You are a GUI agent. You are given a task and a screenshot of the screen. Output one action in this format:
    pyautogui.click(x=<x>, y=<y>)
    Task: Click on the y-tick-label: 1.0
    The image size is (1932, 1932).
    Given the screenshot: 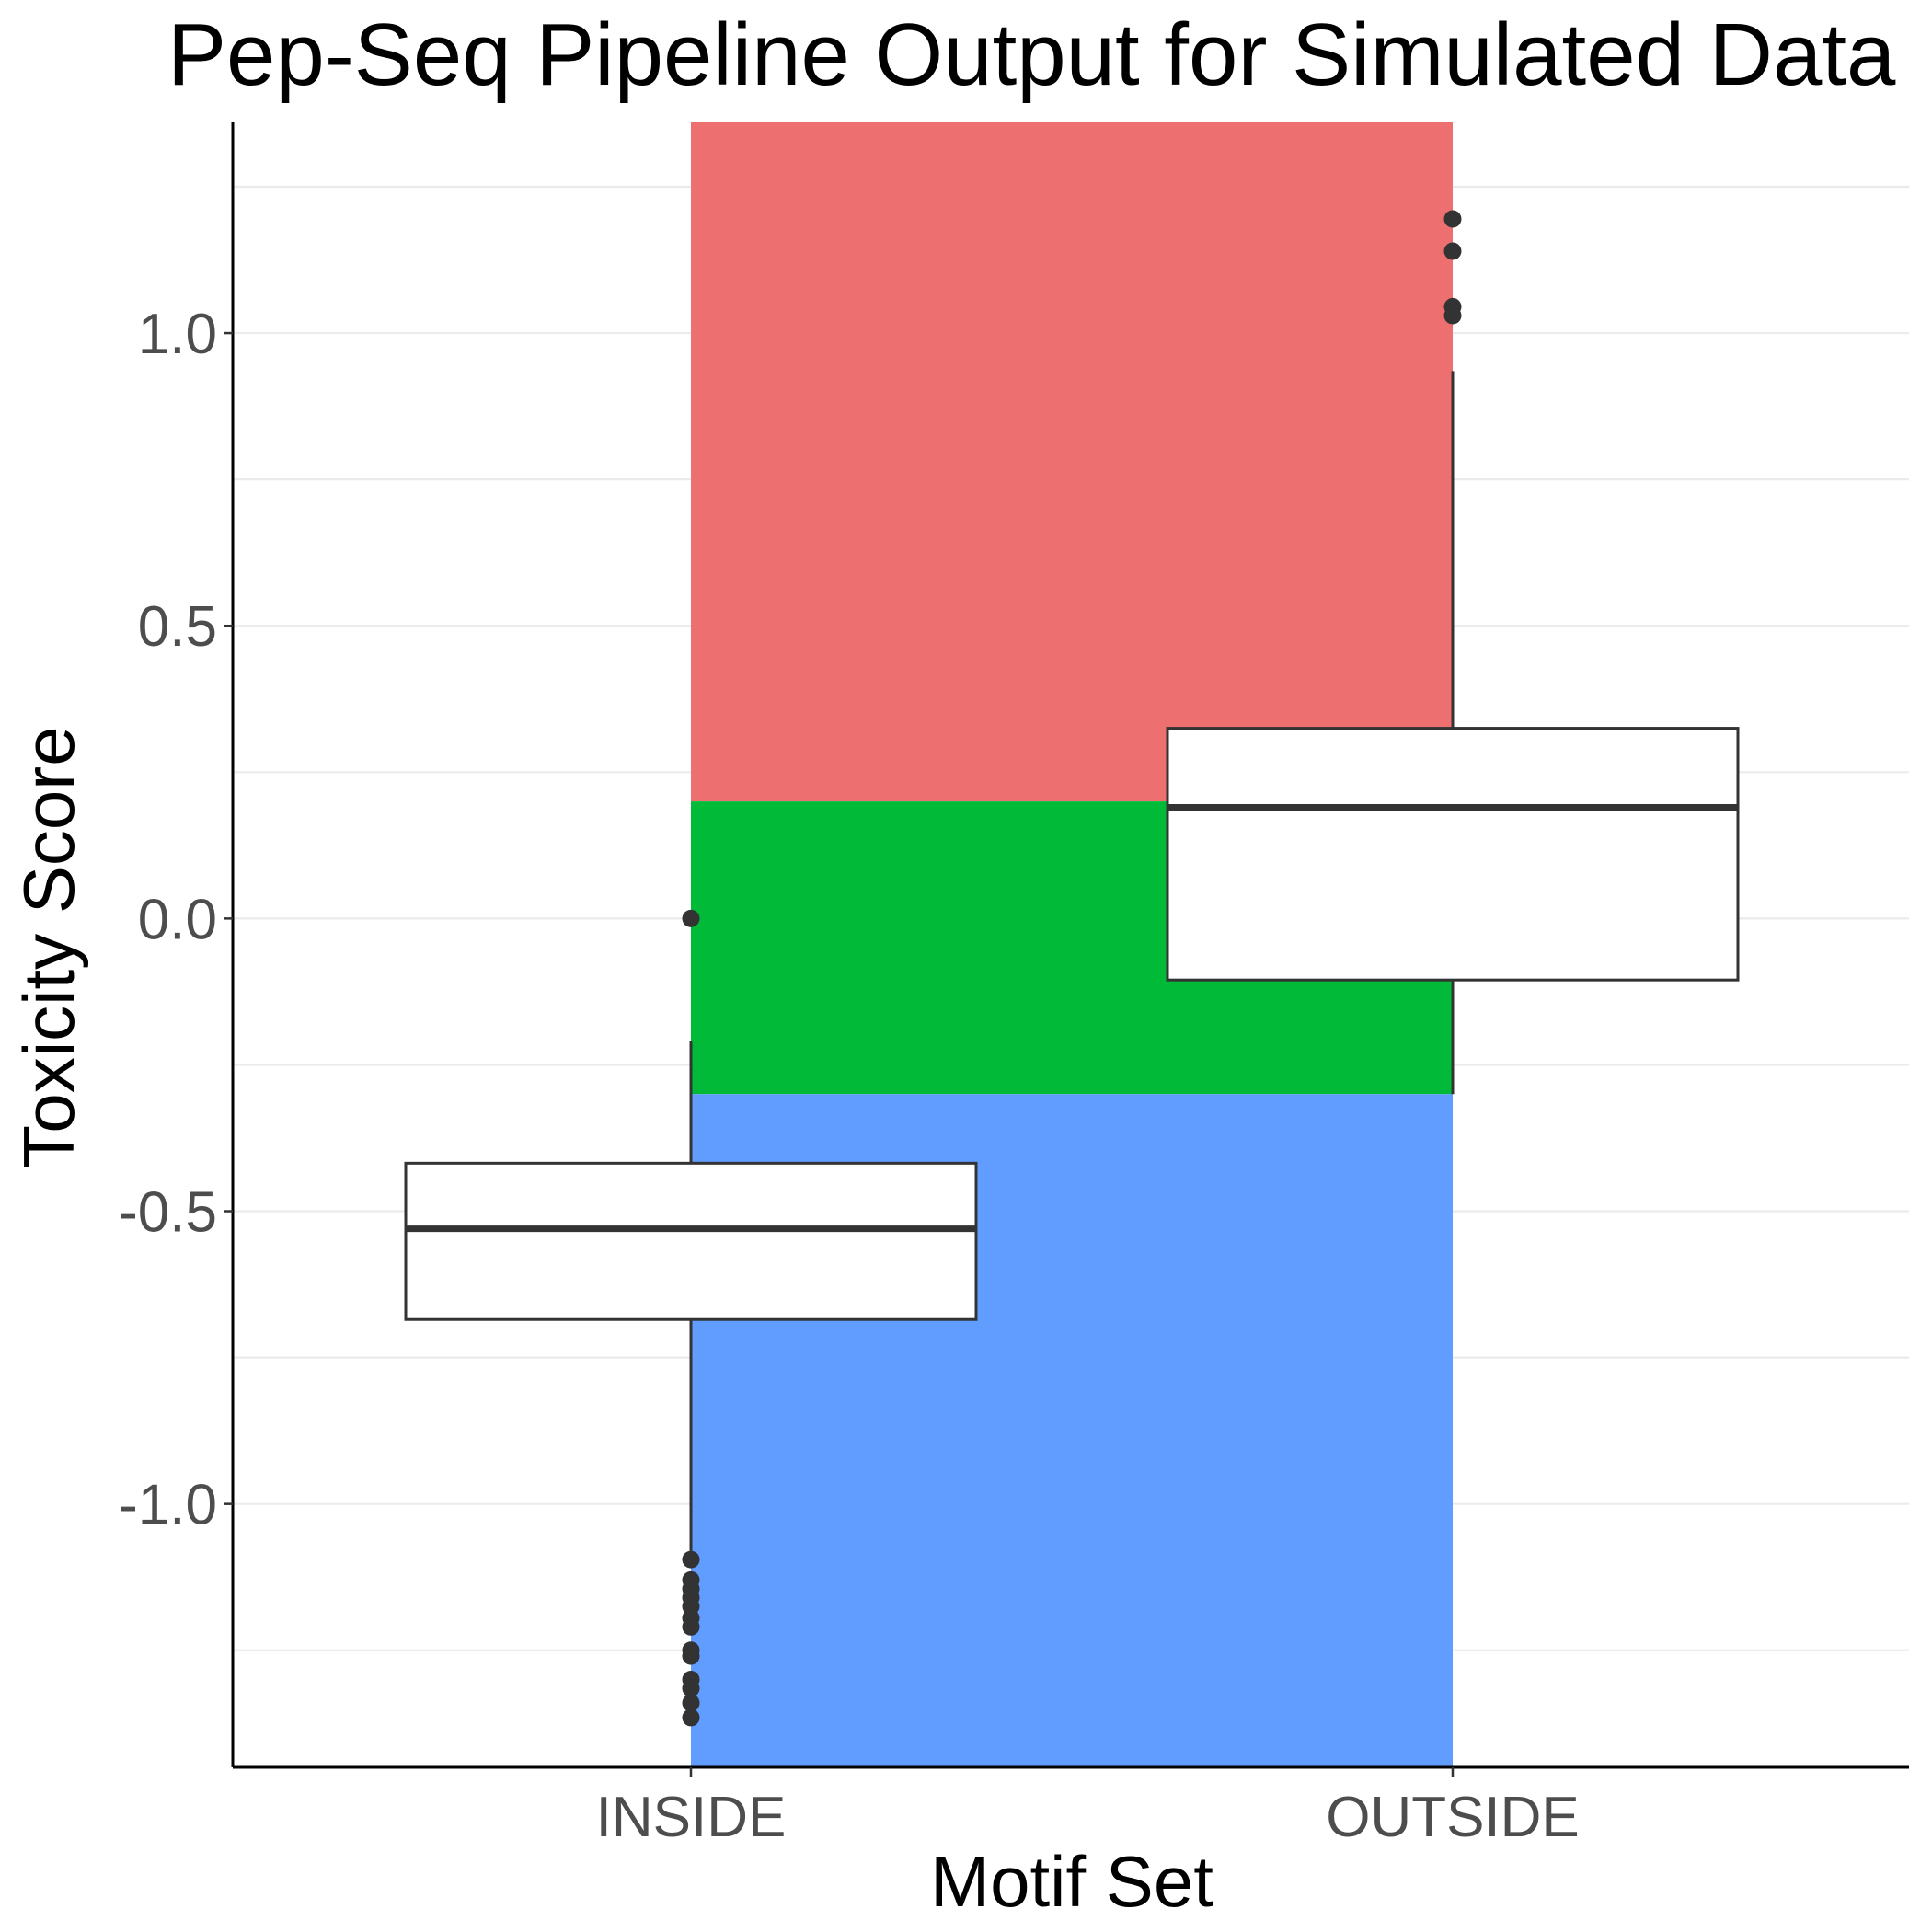 What is the action you would take?
    pyautogui.click(x=177, y=334)
    